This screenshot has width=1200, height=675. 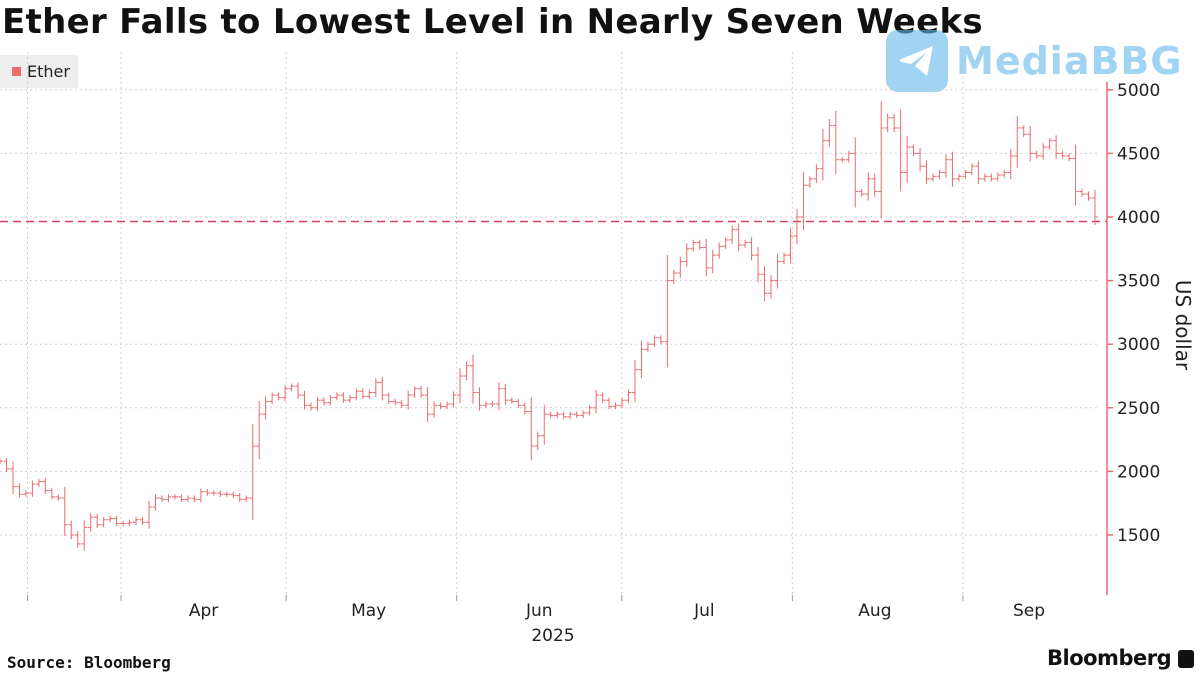 I want to click on y-tick-label: 1500, so click(x=1138, y=536).